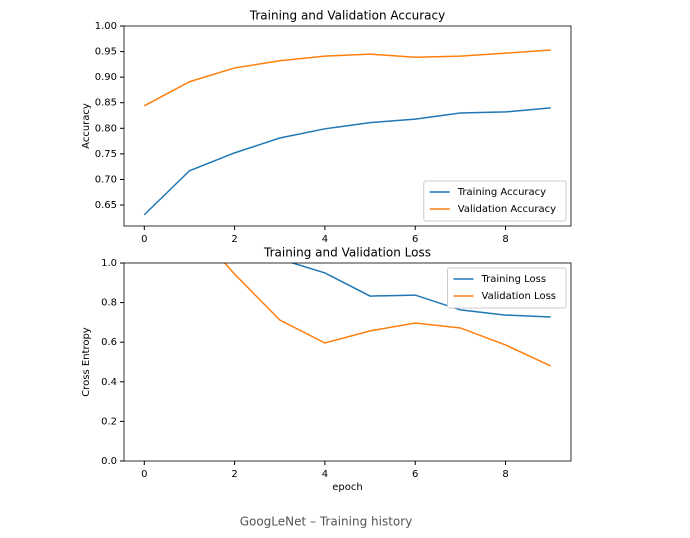  Describe the element at coordinates (106, 77) in the screenshot. I see `y-tick-label: 0.90` at that location.